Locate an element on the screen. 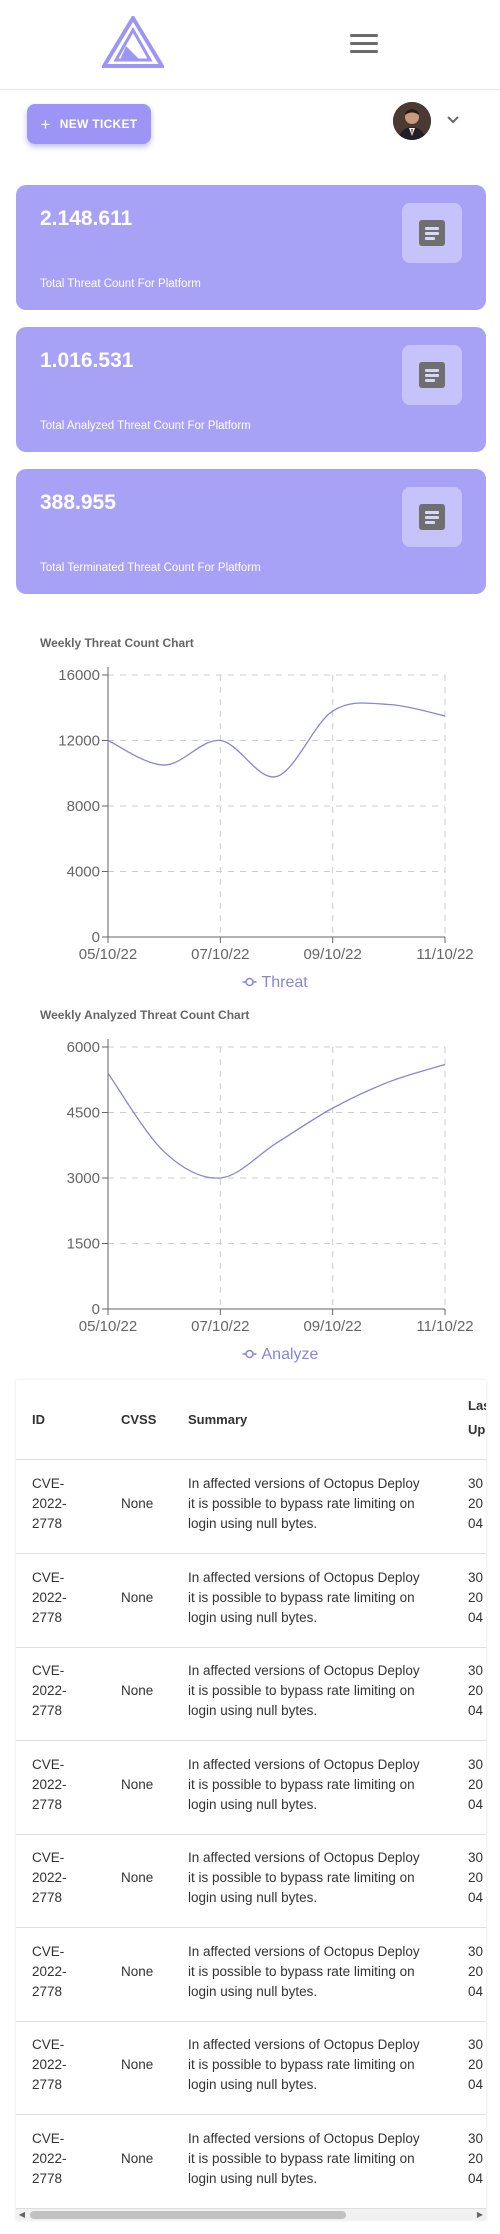  chevron-down-icon is located at coordinates (453, 120).